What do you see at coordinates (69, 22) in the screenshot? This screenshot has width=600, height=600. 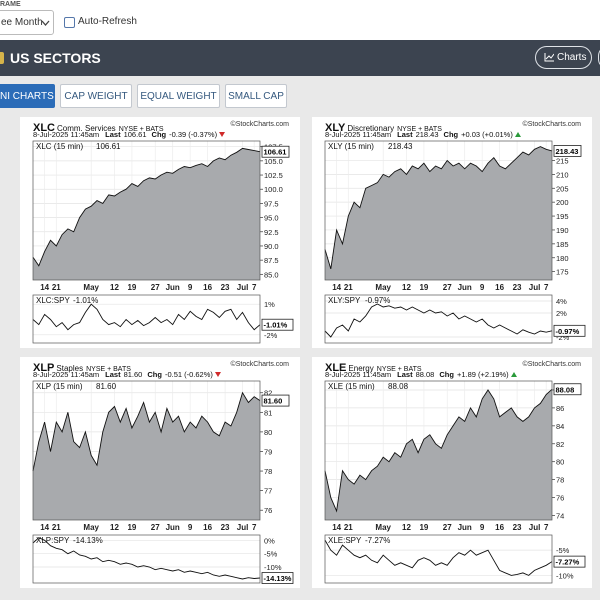 I see `auto-refresh-checkbox` at bounding box center [69, 22].